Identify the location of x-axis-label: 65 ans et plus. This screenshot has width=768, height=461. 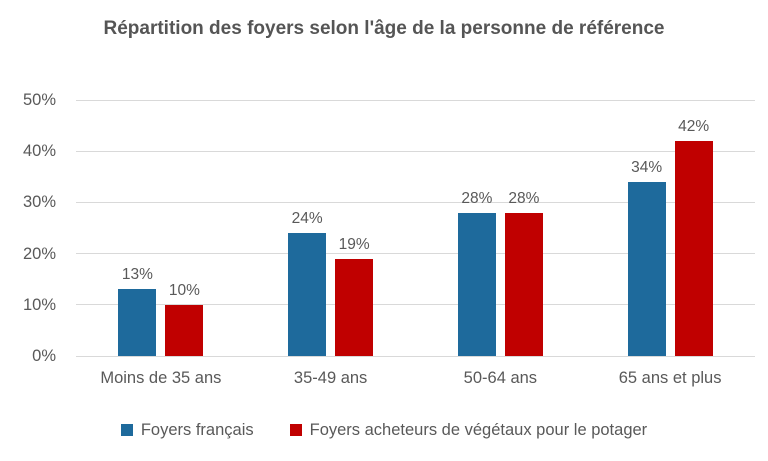
(670, 378).